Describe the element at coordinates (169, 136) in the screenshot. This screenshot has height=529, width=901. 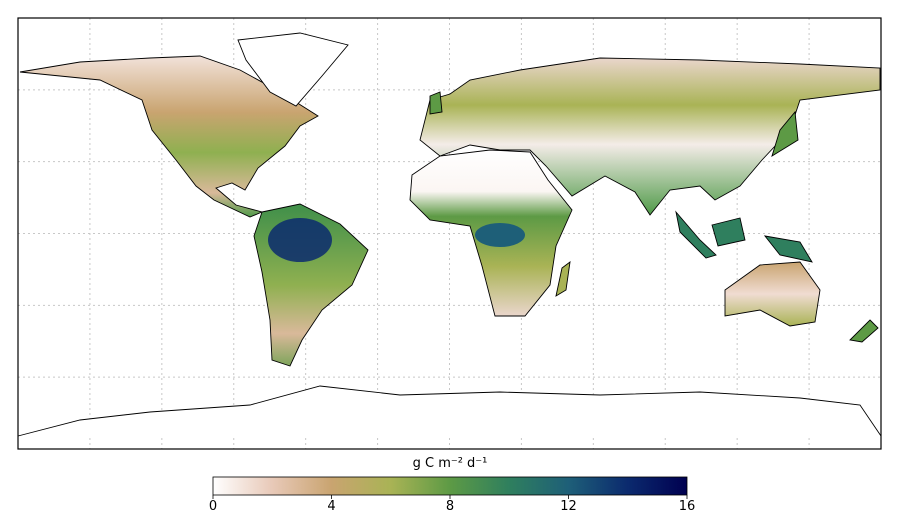
I see `north-america` at that location.